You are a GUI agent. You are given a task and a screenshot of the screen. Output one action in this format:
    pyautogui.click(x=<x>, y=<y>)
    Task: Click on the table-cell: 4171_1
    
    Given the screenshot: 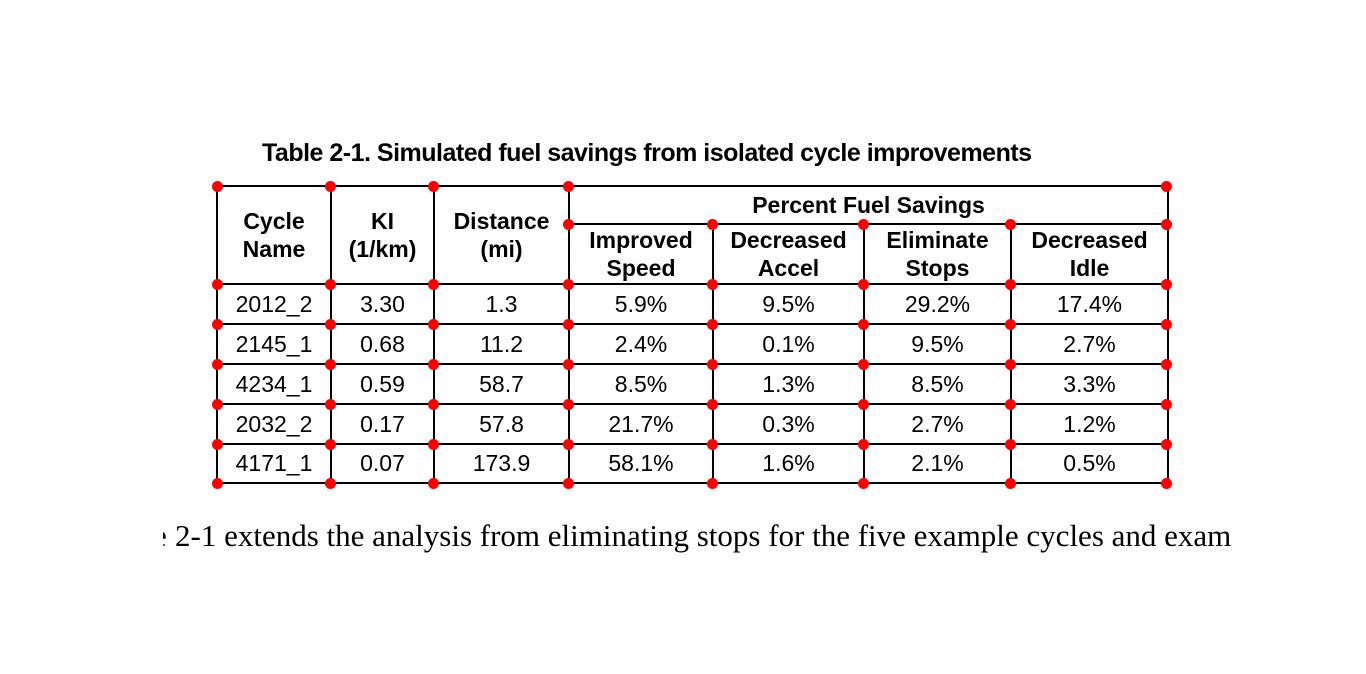 What is the action you would take?
    pyautogui.click(x=274, y=463)
    